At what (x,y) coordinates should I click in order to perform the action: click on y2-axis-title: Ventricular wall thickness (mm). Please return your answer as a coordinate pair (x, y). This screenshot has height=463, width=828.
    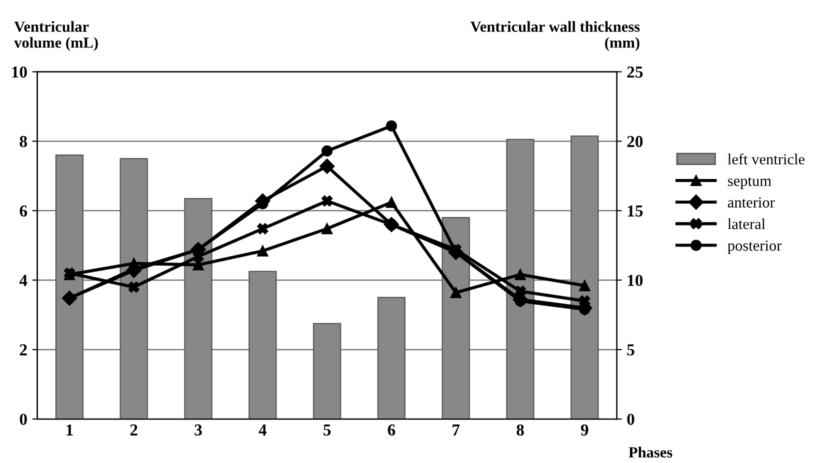
    Looking at the image, I should click on (555, 36).